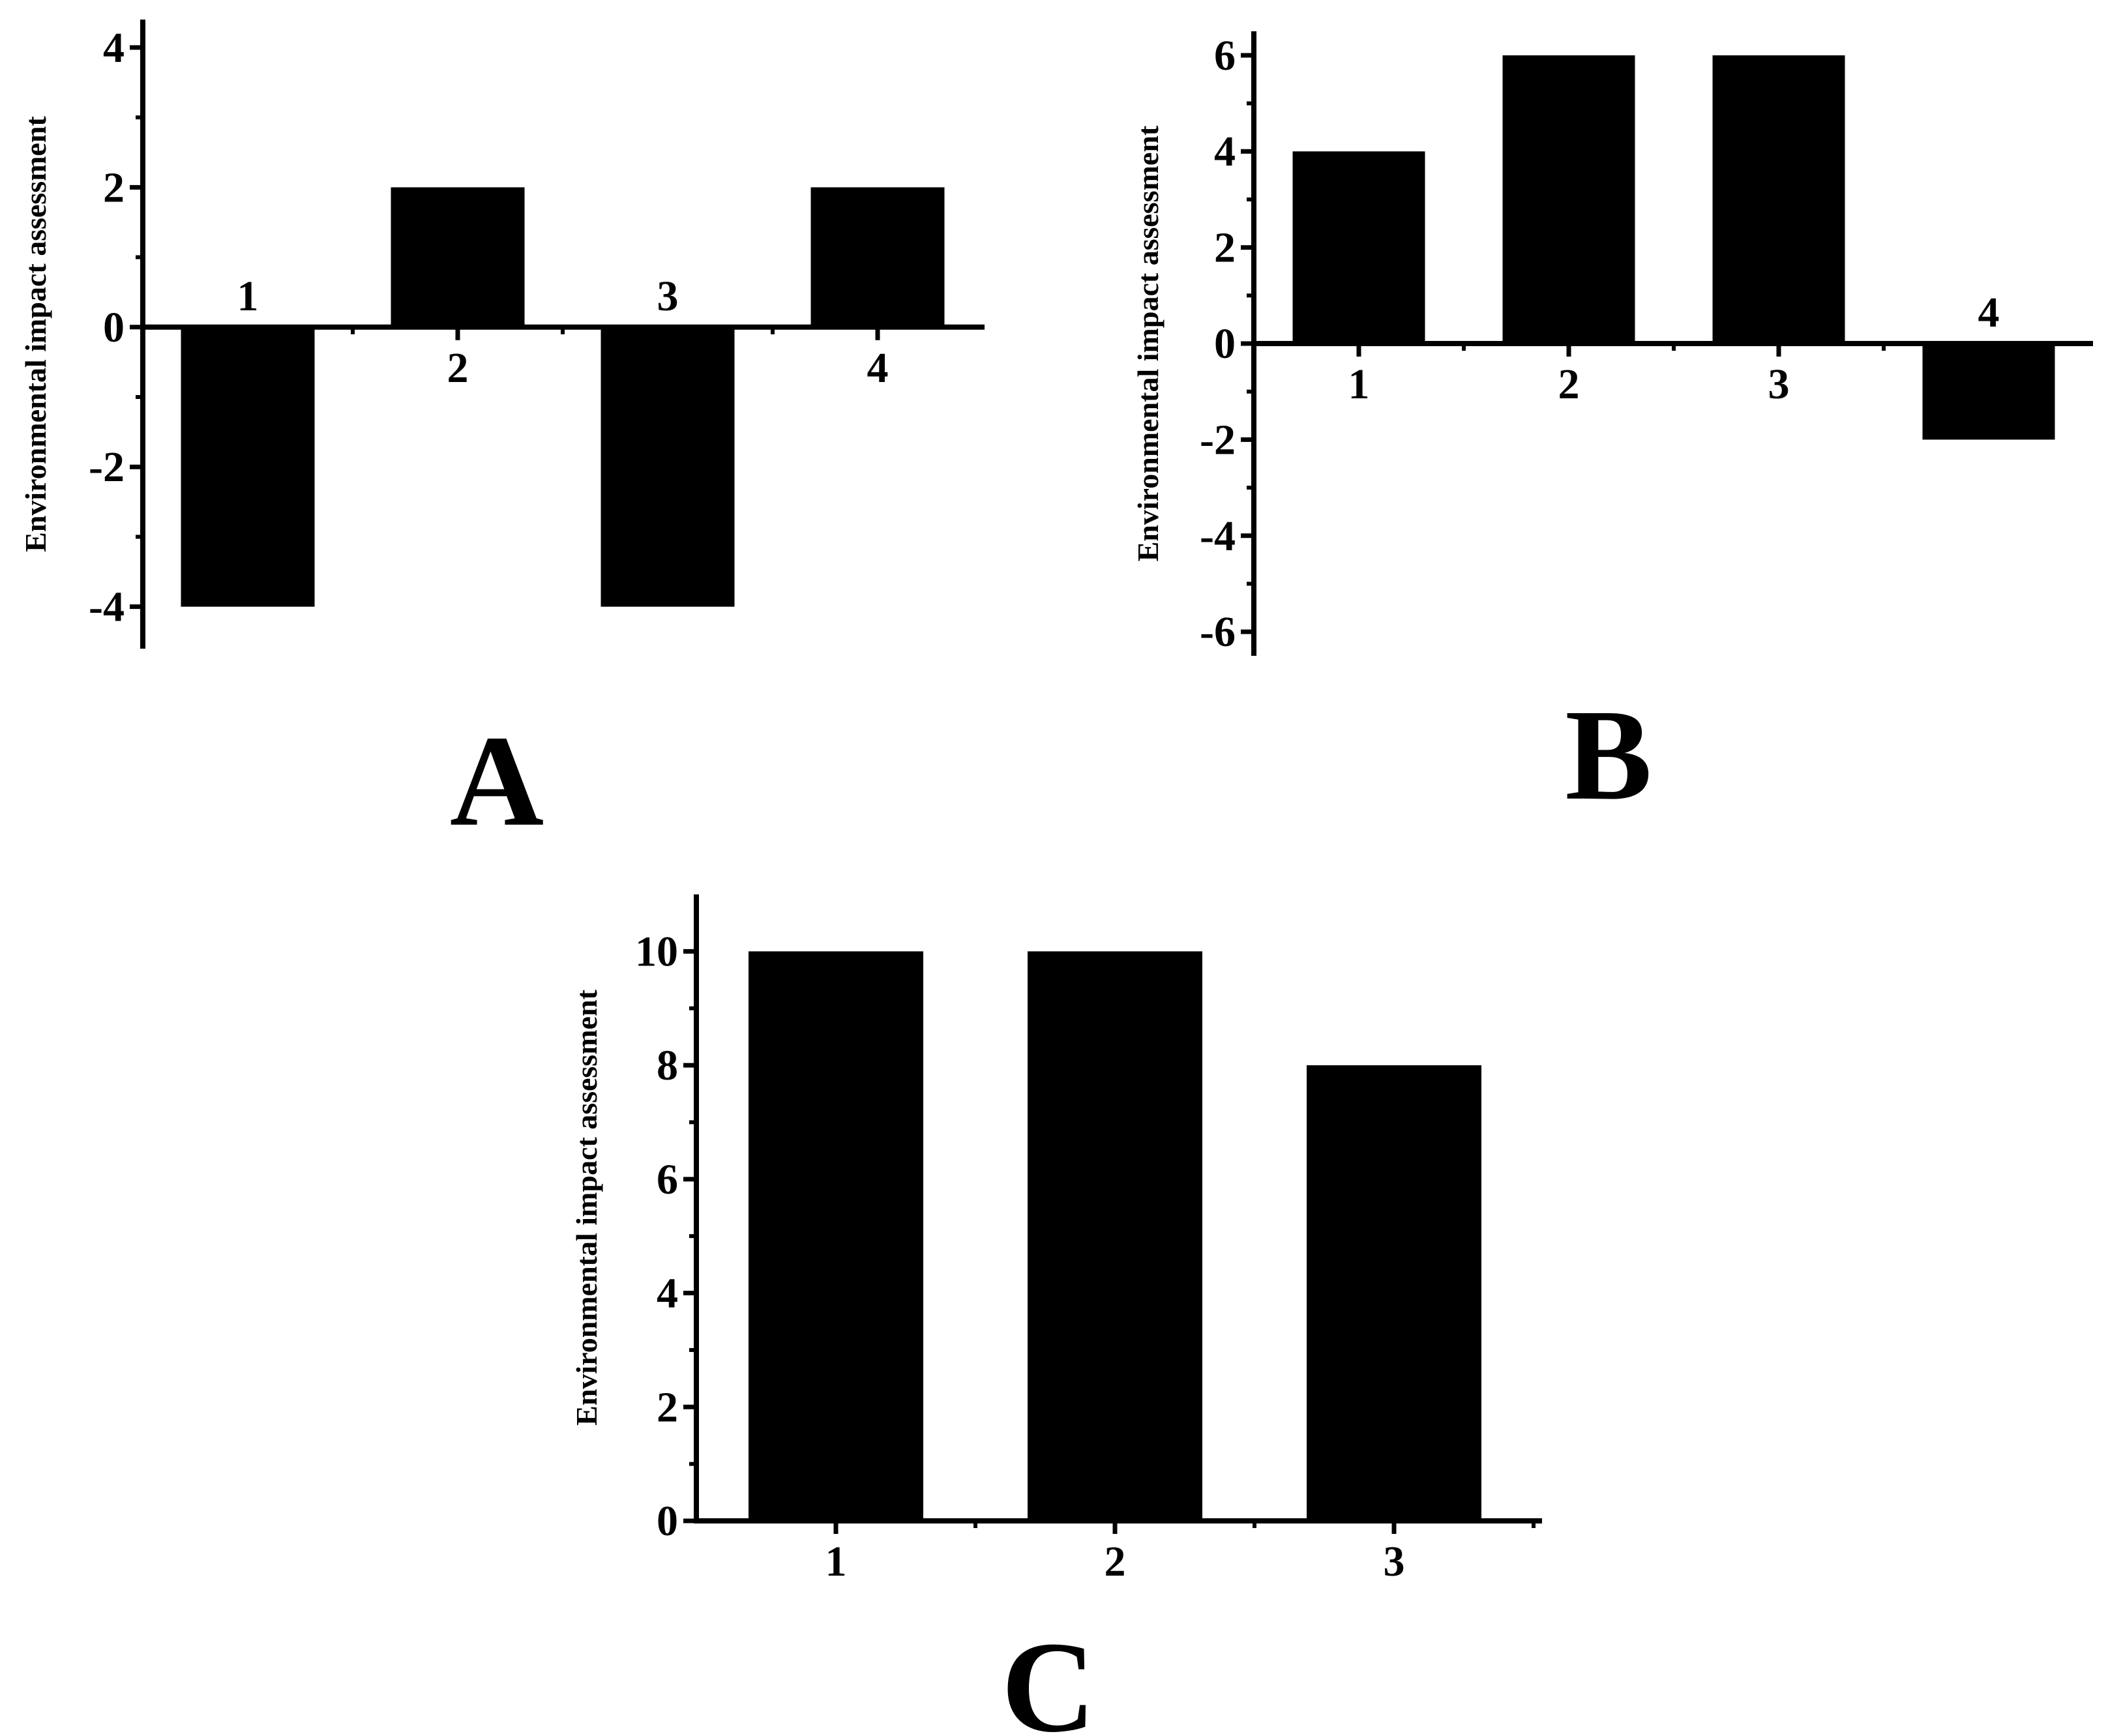 The height and width of the screenshot is (1736, 2108). I want to click on panel-c-y-tick-label: 4, so click(667, 1293).